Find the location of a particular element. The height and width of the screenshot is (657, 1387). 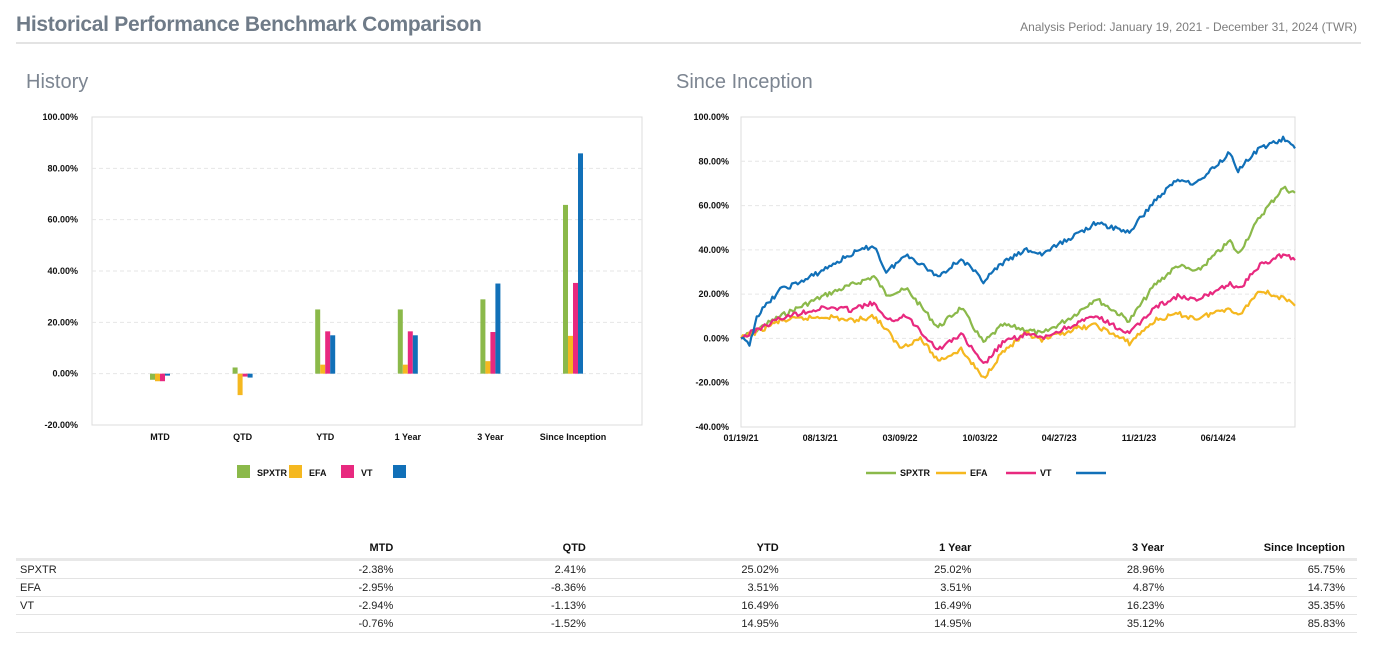

x-tick-label: QTD is located at coordinates (242, 437).